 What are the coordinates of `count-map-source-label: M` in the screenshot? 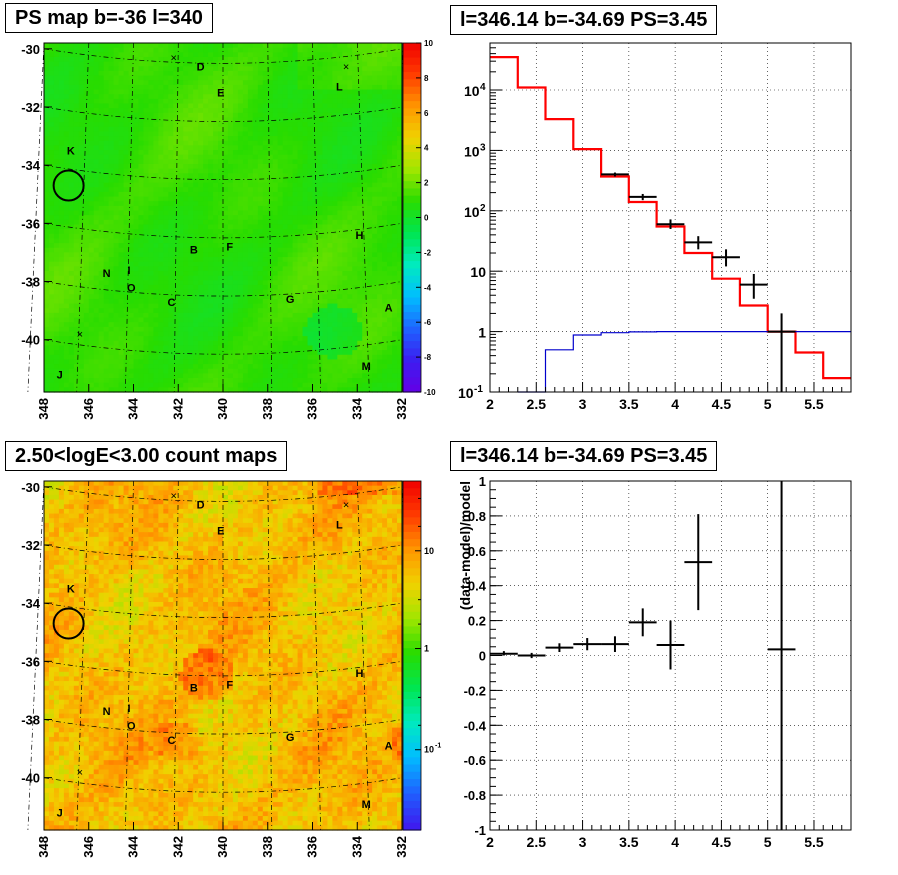 It's located at (366, 805).